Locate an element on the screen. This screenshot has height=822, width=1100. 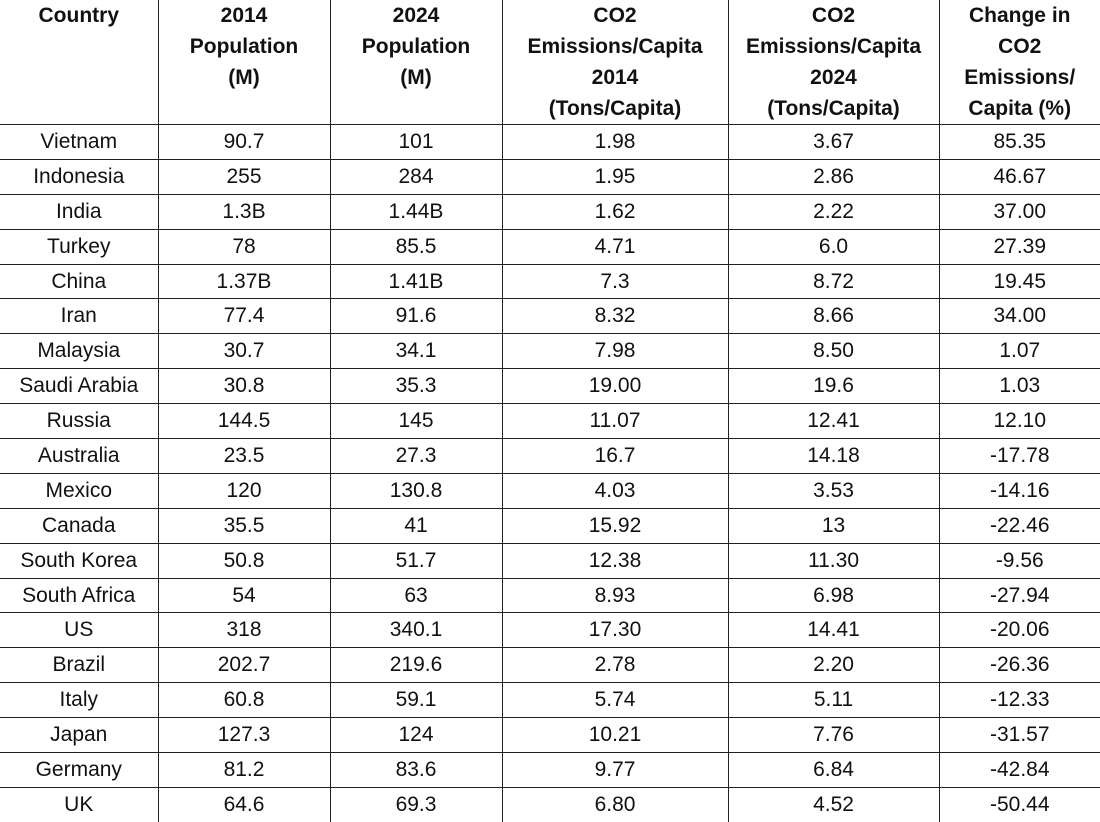
country-cell: Russia is located at coordinates (79, 421).